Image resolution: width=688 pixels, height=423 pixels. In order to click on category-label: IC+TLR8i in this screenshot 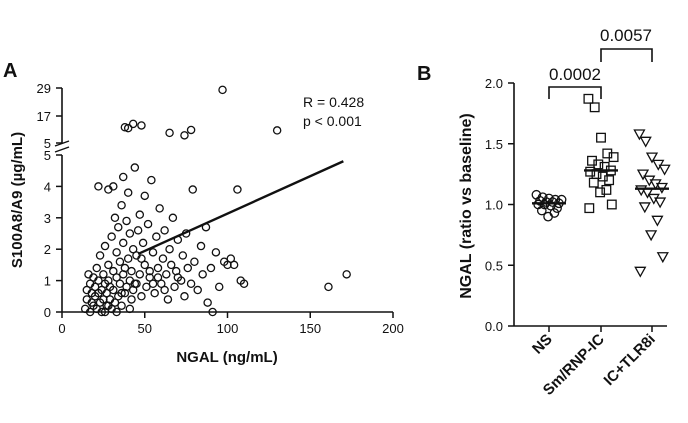, I will do `click(630, 360)`.